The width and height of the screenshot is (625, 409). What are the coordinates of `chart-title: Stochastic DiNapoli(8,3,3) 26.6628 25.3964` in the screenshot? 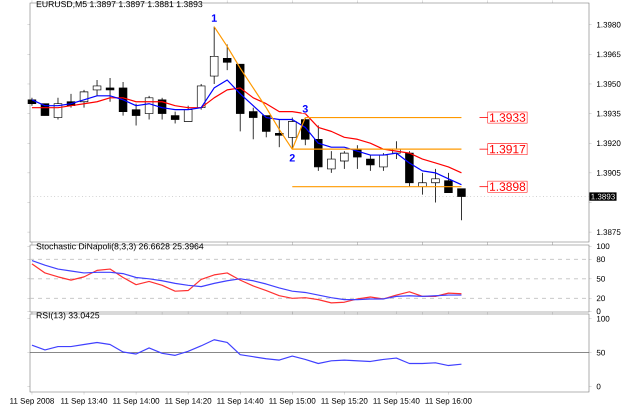 It's located at (120, 247).